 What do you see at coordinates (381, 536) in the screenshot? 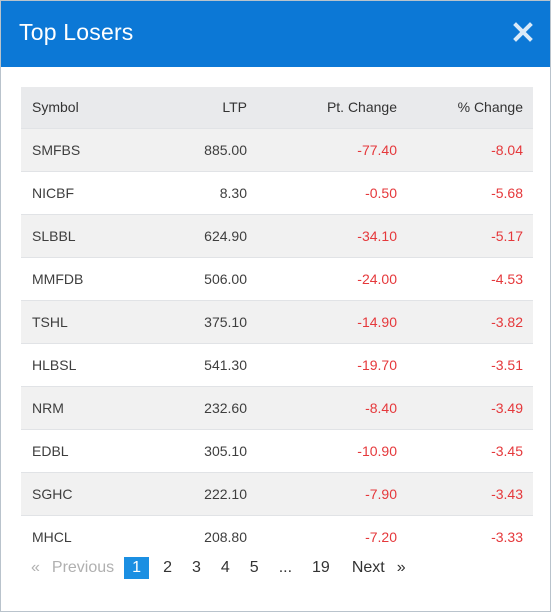
I see `pt-change-cell: -7.20` at bounding box center [381, 536].